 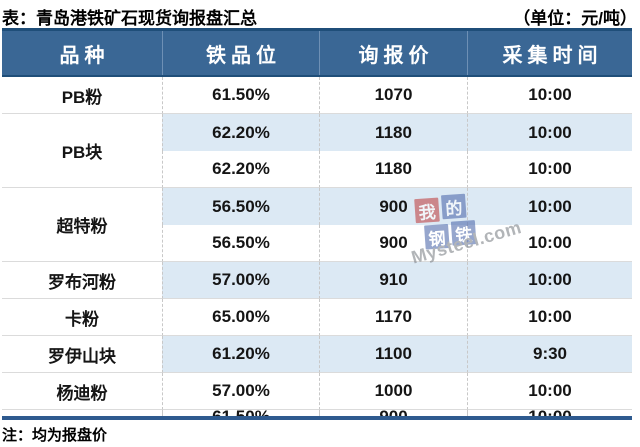 I want to click on footnote: 注：均为报盘价, so click(x=55, y=435).